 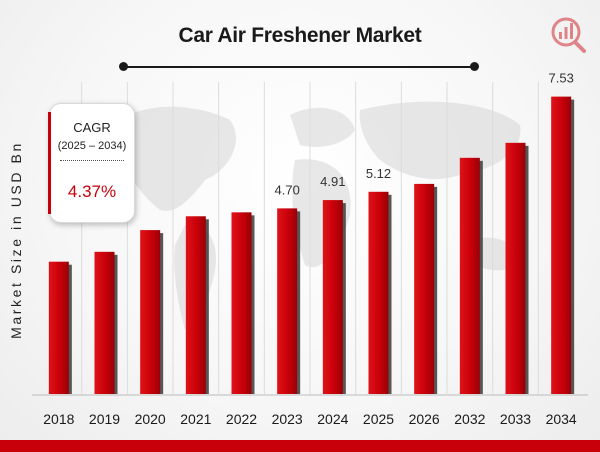 I want to click on y-axis-label: Market Size in USD Bn, so click(x=16, y=240).